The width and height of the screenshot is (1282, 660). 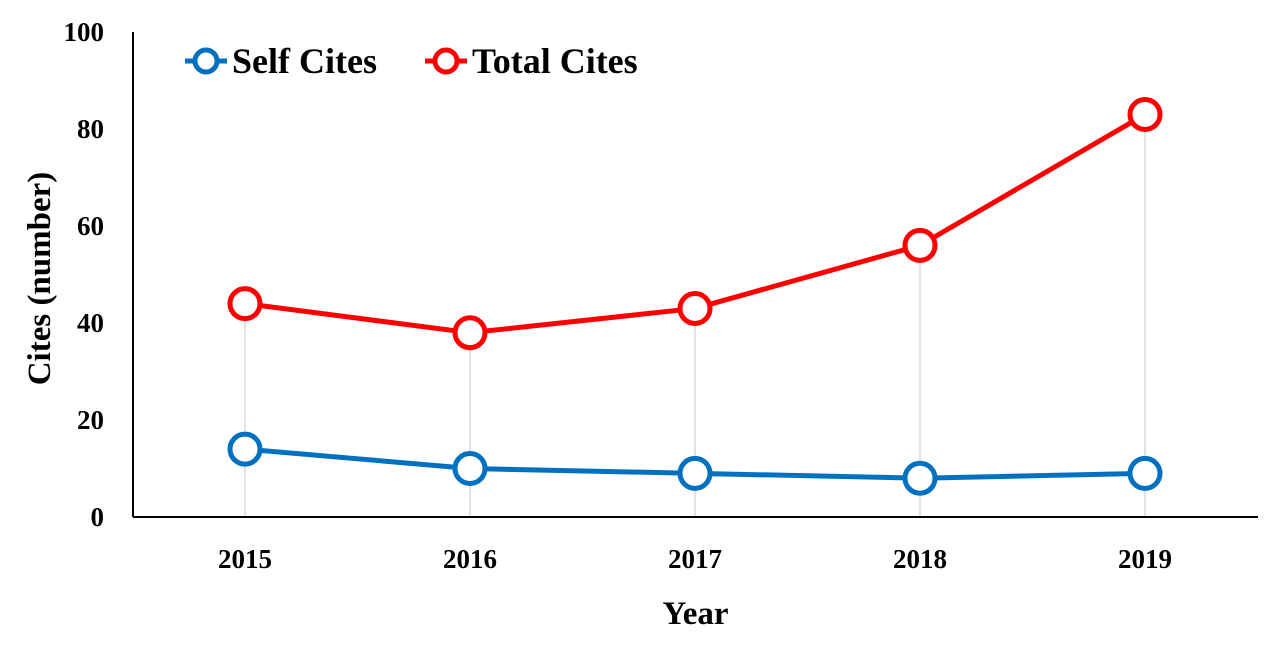 What do you see at coordinates (920, 559) in the screenshot?
I see `x-tick-label: 2018` at bounding box center [920, 559].